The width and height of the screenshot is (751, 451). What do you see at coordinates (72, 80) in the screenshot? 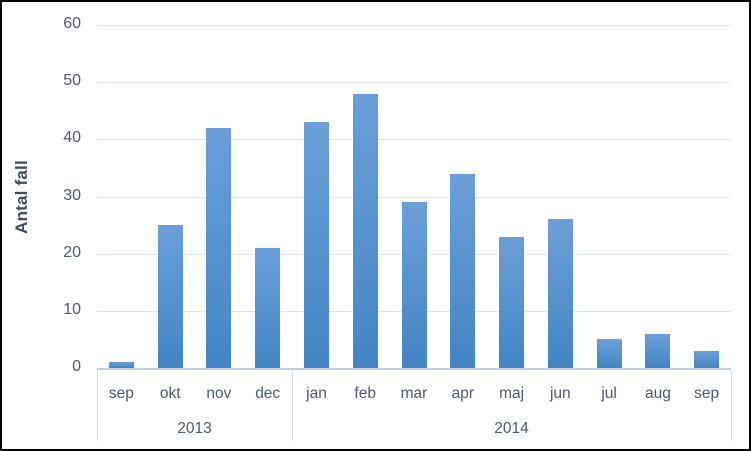
I see `y-tick-label-50: 50` at bounding box center [72, 80].